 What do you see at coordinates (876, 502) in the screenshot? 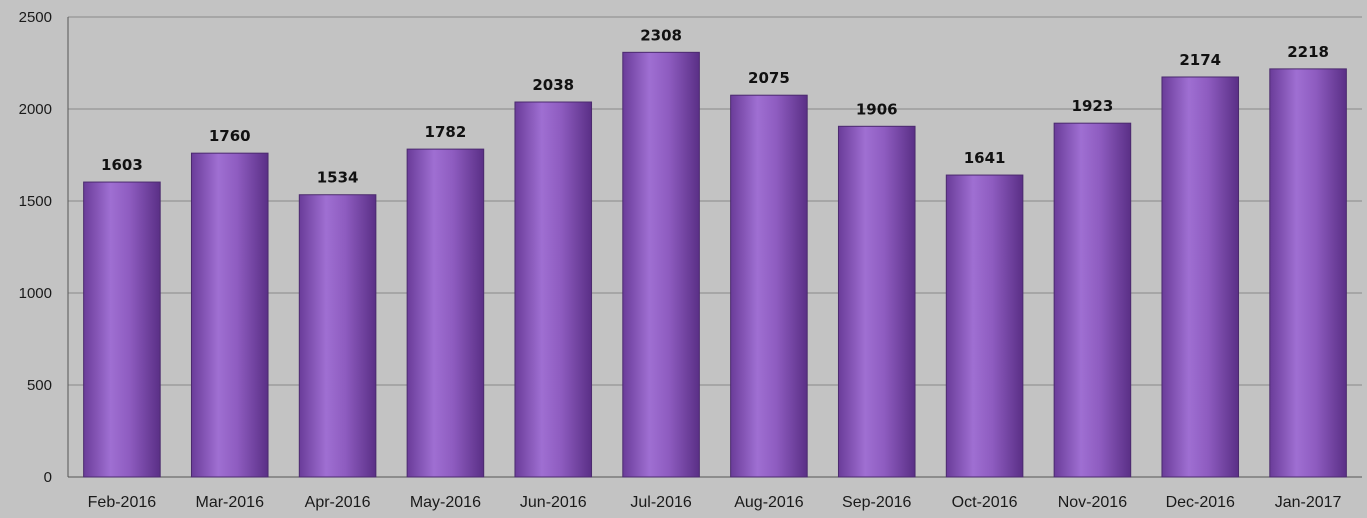
I see `x-tick-label-Sep-2016: Sep-2016` at bounding box center [876, 502].